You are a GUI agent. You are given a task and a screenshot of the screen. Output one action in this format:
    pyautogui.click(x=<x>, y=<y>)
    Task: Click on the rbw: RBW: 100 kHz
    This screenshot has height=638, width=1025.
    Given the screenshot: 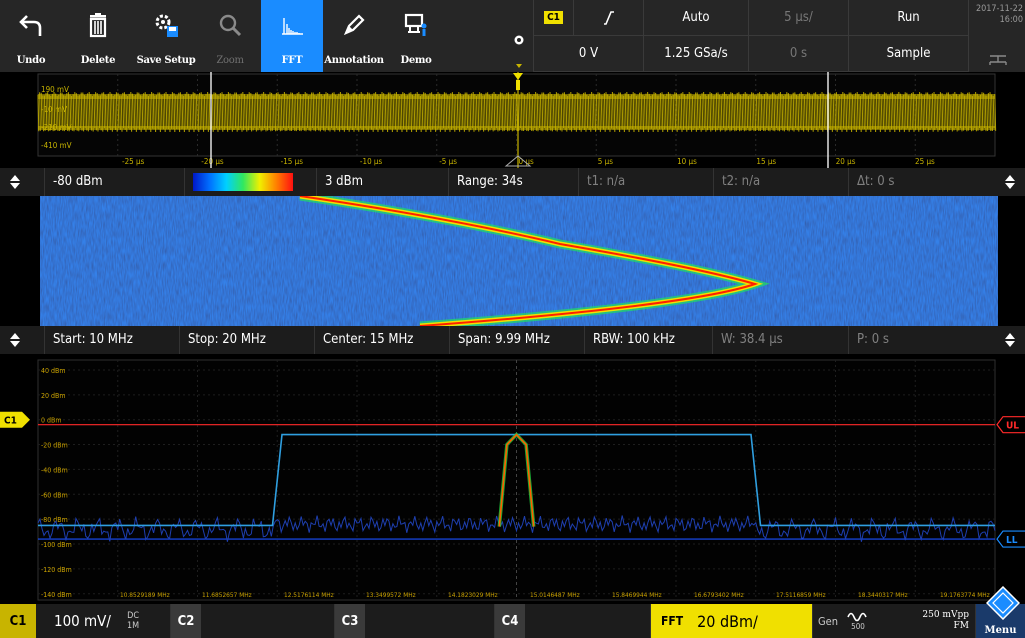 What is the action you would take?
    pyautogui.click(x=648, y=340)
    